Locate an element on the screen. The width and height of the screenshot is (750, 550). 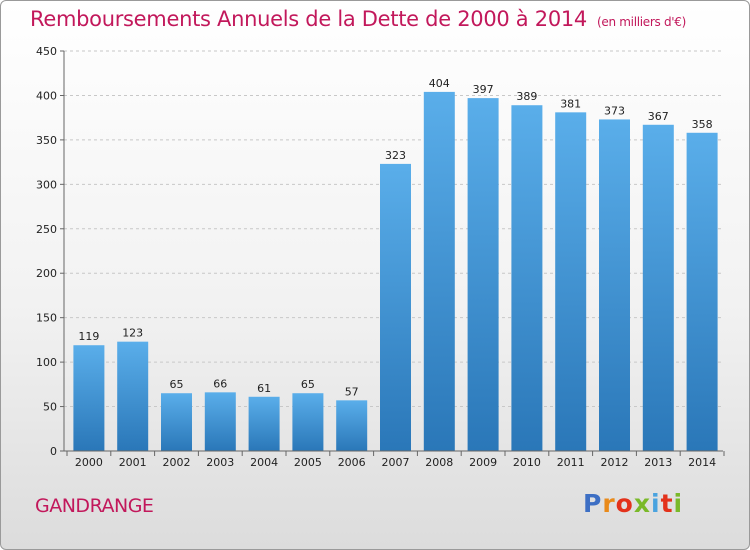
proxiti-logo: Proxiti is located at coordinates (633, 503).